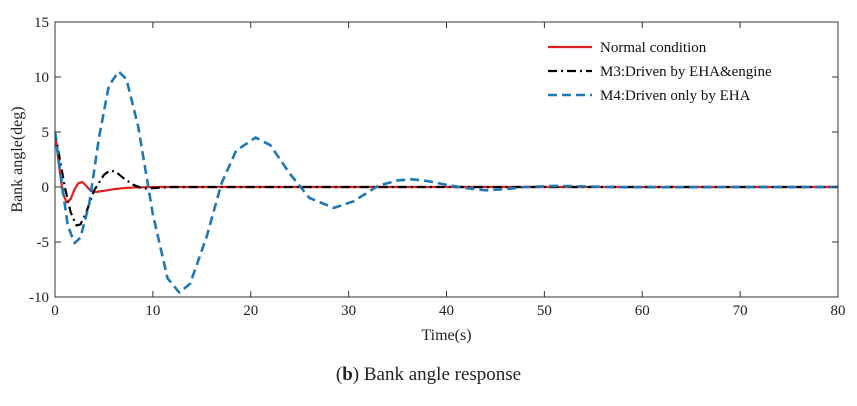 This screenshot has width=857, height=406. I want to click on y-tick-label: -5, so click(43, 243).